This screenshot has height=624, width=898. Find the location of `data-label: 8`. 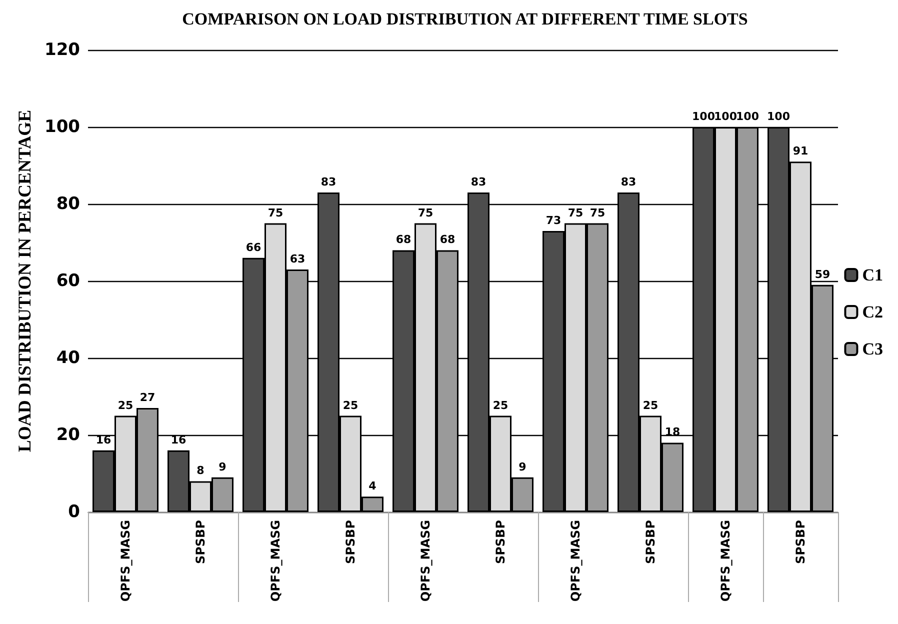

data-label: 8 is located at coordinates (200, 471).